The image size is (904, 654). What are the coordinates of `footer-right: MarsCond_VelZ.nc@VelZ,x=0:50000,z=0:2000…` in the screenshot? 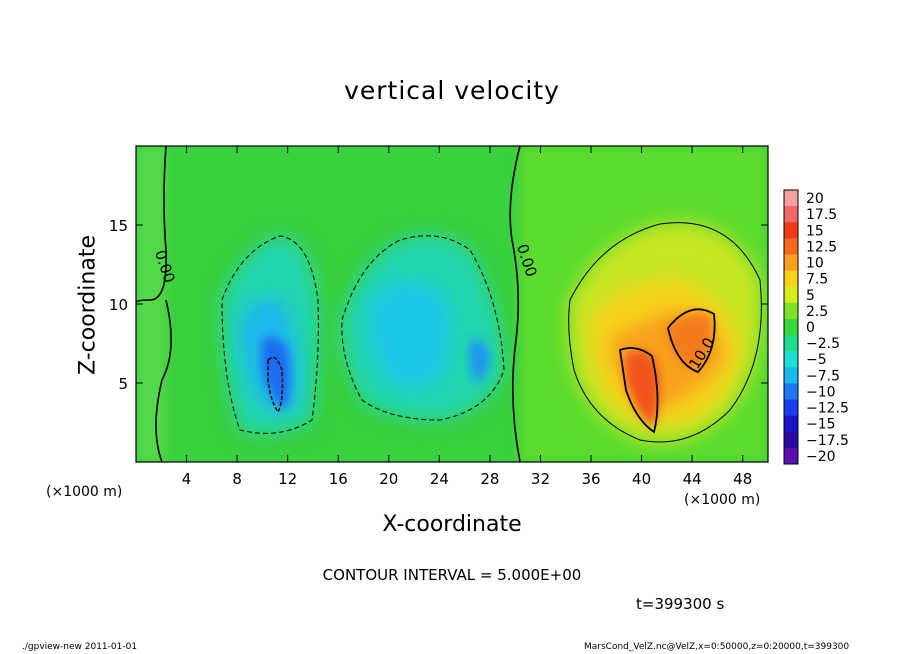 It's located at (717, 647).